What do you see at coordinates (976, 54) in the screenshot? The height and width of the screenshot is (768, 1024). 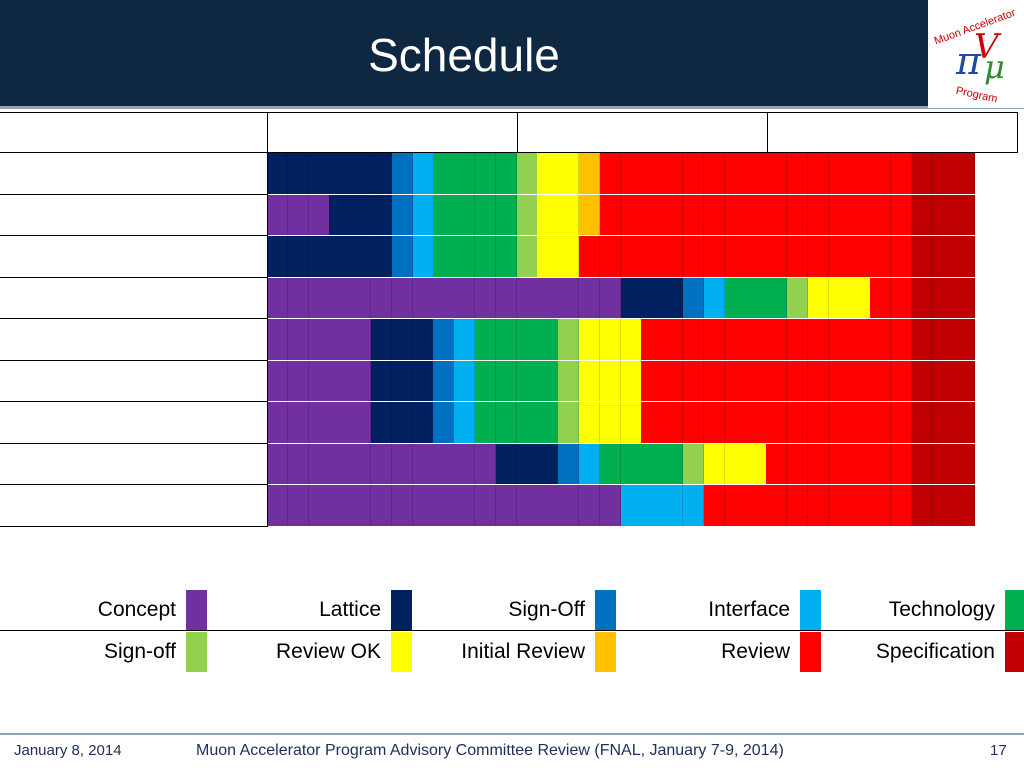 I see `map-logo: Muon Accelerator π V μ Program` at bounding box center [976, 54].